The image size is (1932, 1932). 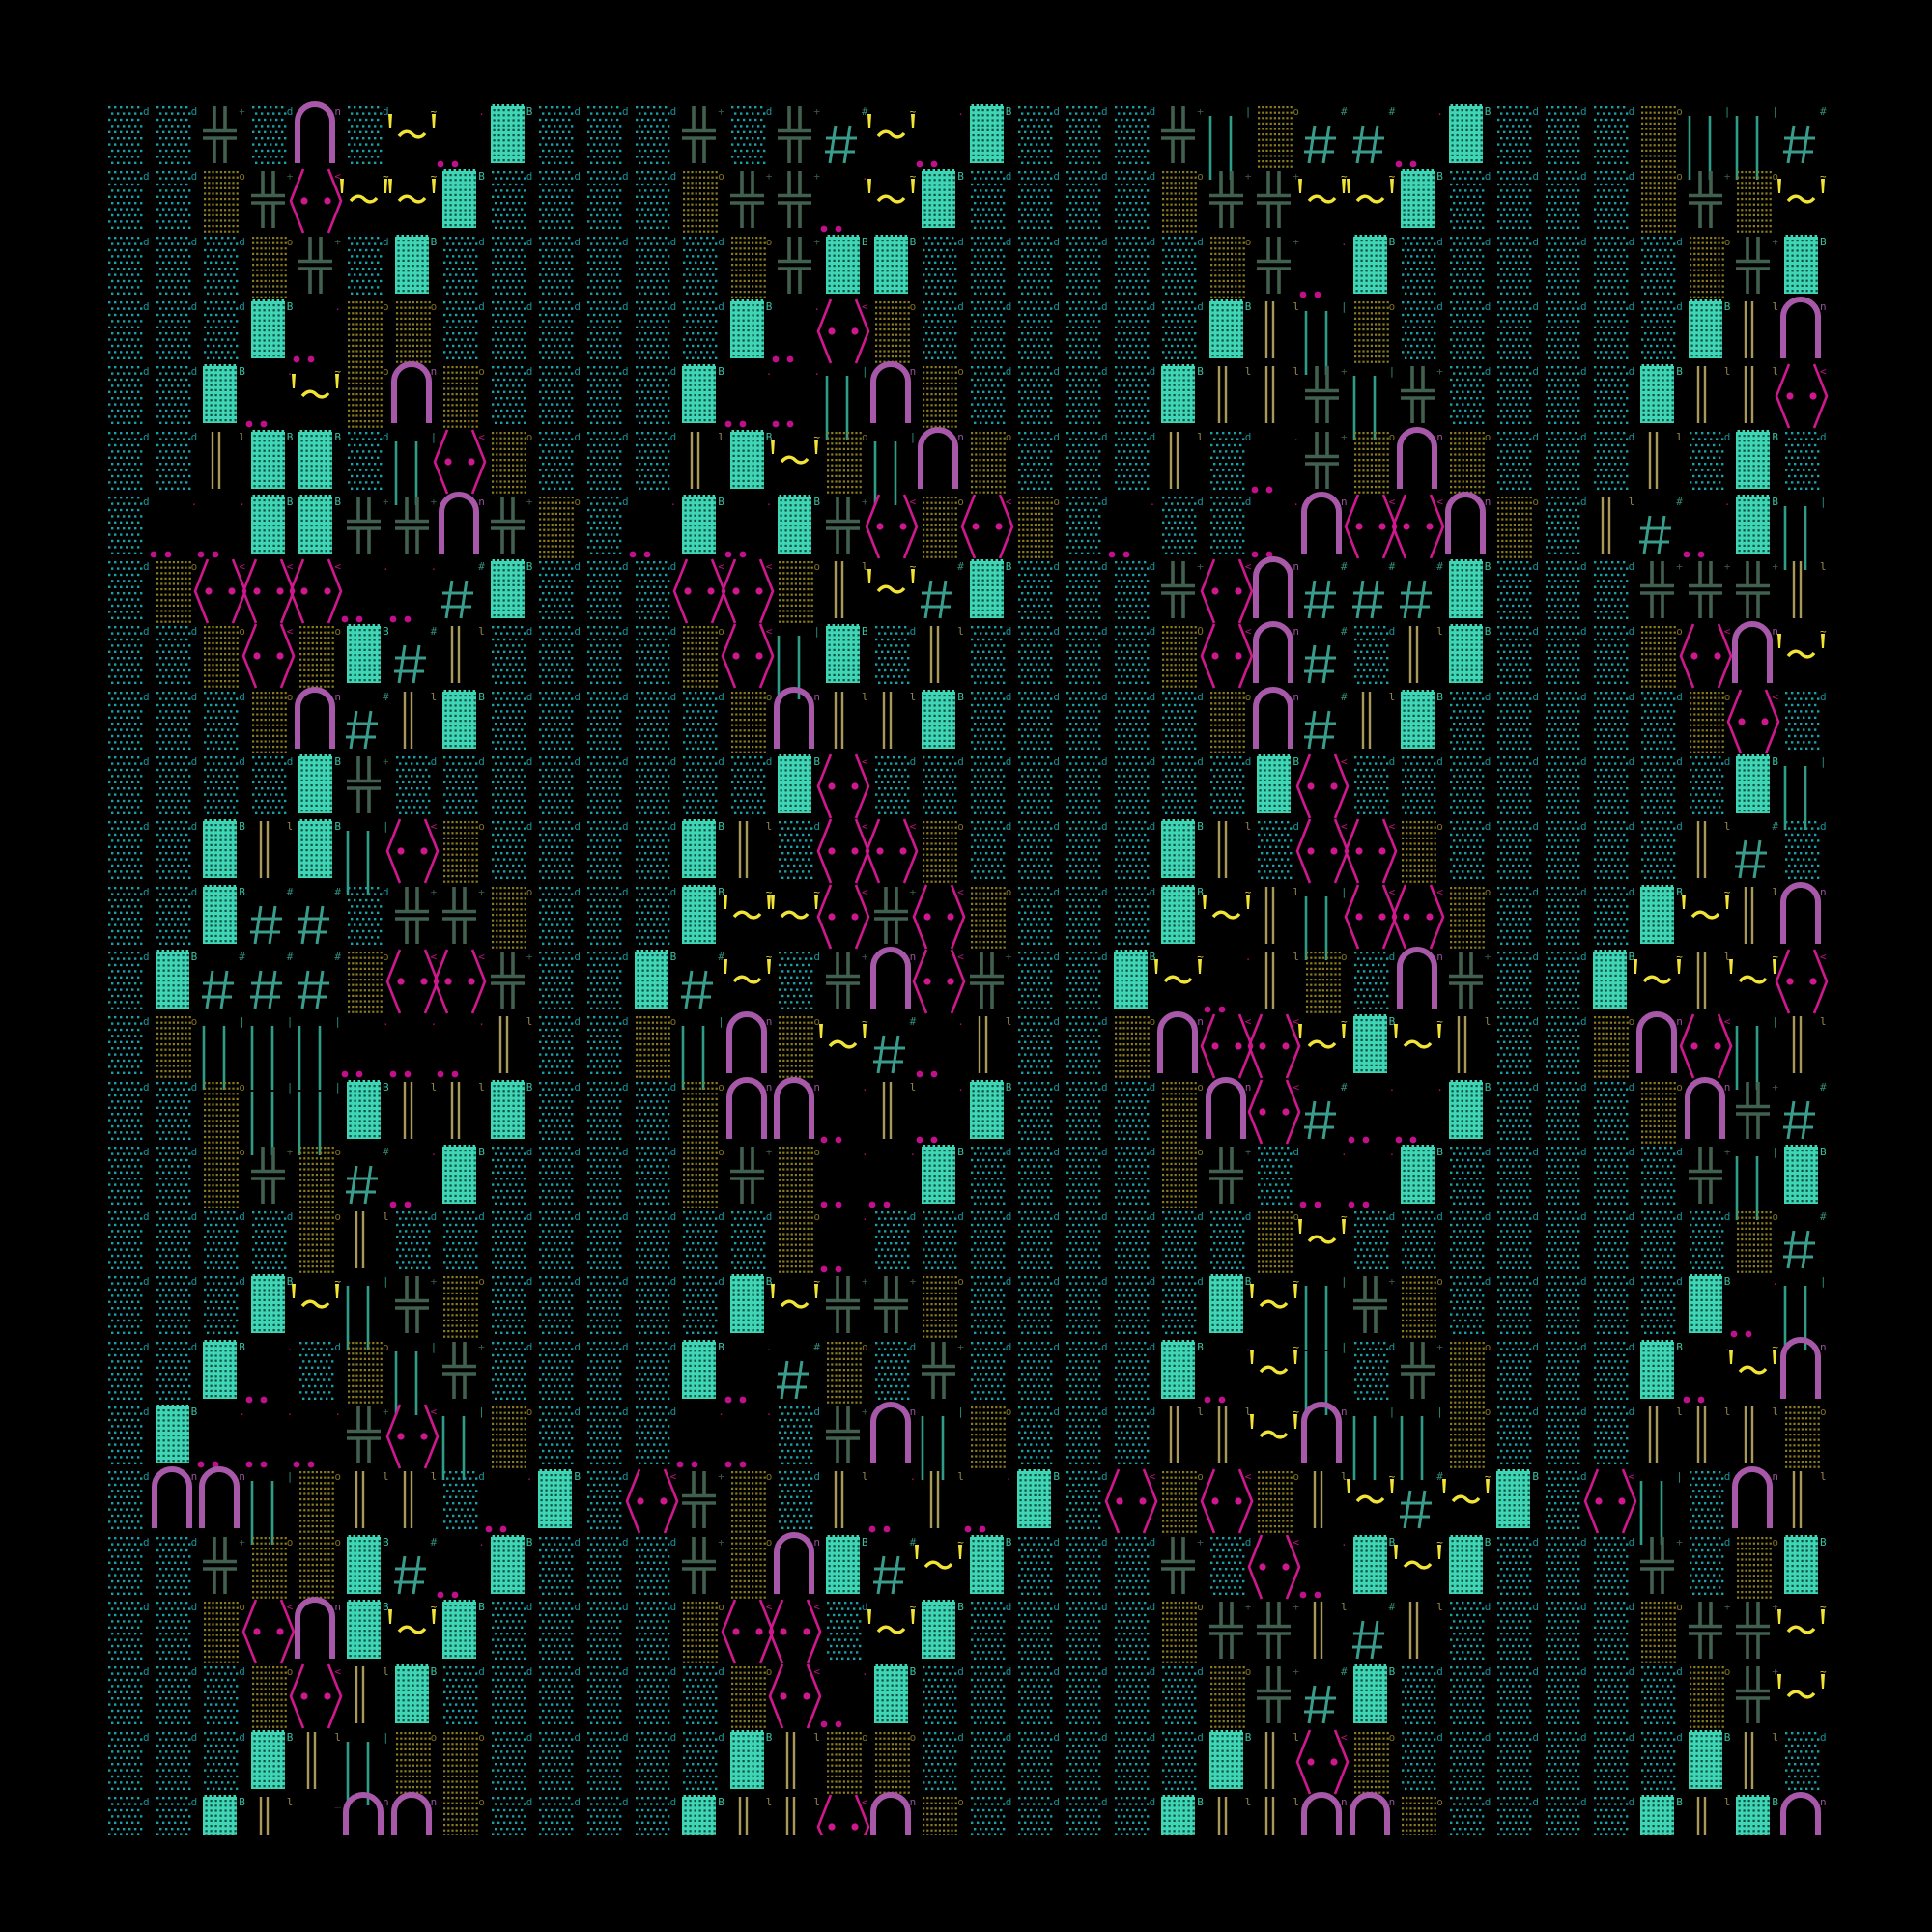 What do you see at coordinates (970, 530) in the screenshot?
I see `grid-row: d.. B B + + n + o d. B. B + < o < o d. d d. n < < n o d l #. B |` at bounding box center [970, 530].